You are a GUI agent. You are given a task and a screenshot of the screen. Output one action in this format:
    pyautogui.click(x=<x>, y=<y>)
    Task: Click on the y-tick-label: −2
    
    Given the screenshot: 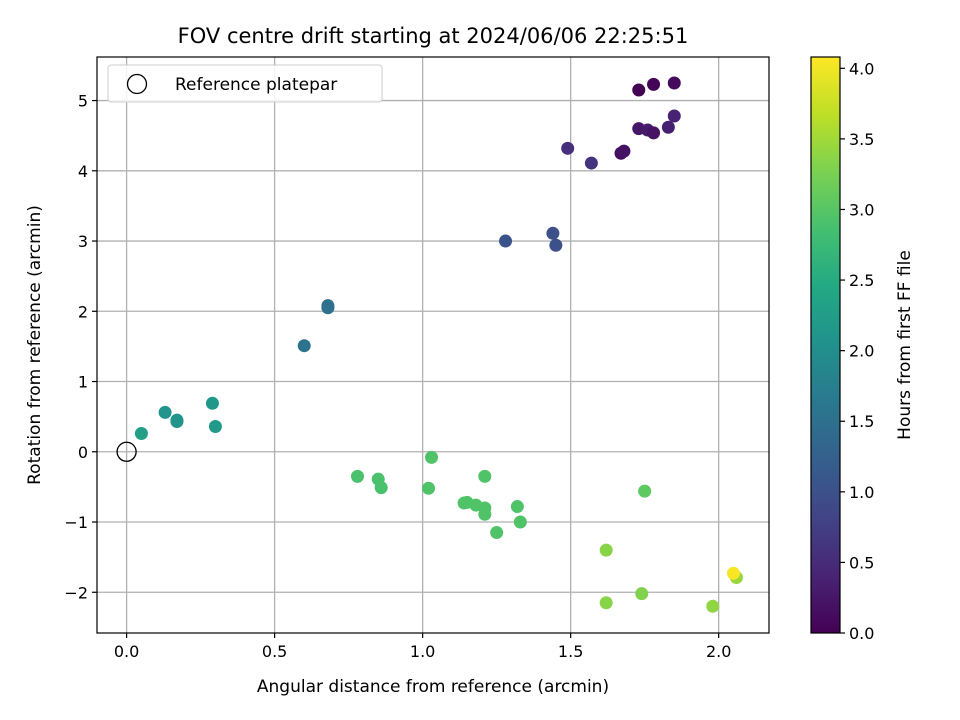 What is the action you would take?
    pyautogui.click(x=76, y=592)
    